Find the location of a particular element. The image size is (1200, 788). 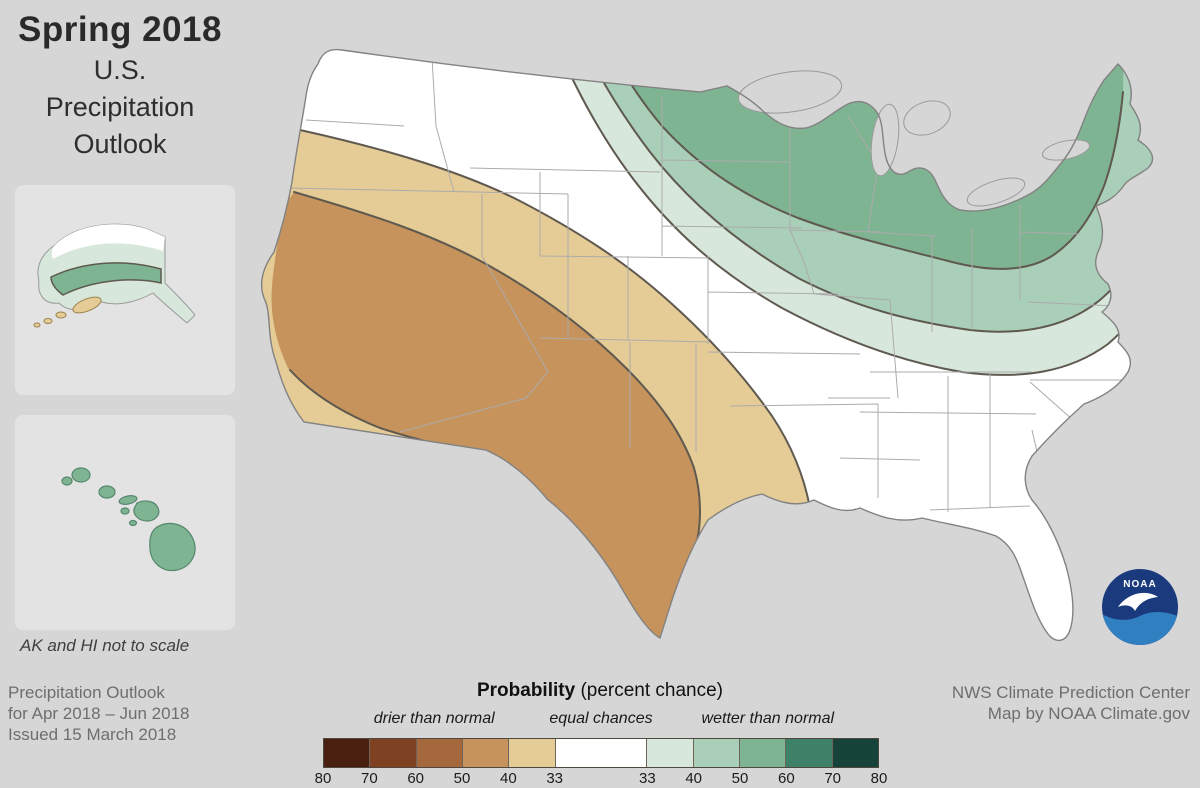

drier-label: drier than normal is located at coordinates (434, 718).